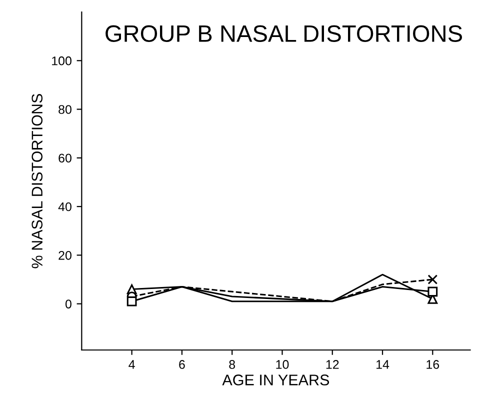 This screenshot has height=400, width=495. What do you see at coordinates (65, 255) in the screenshot?
I see `y-tick-label: 20` at bounding box center [65, 255].